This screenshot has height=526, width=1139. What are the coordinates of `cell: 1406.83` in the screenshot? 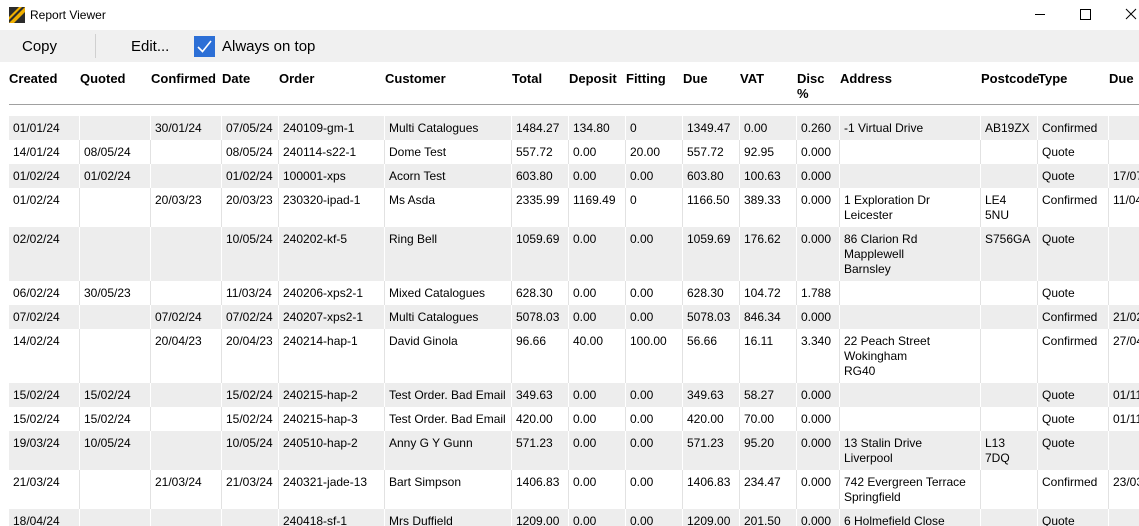 It's located at (540, 489).